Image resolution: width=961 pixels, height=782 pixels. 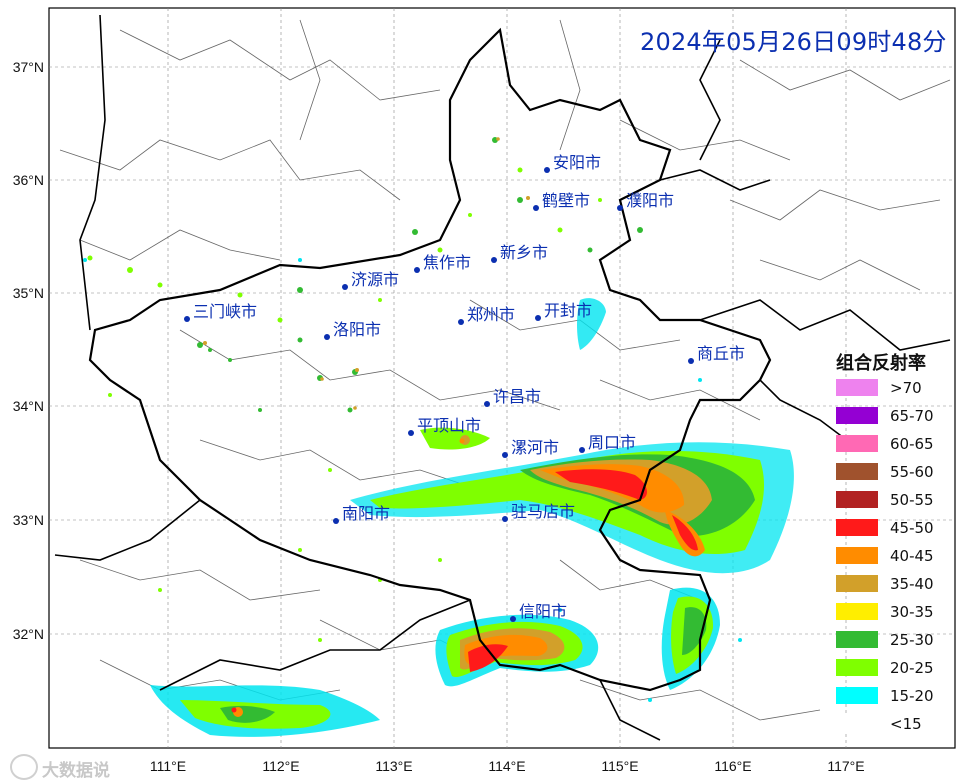 I want to click on legend-entry: 50-55, so click(x=891, y=500).